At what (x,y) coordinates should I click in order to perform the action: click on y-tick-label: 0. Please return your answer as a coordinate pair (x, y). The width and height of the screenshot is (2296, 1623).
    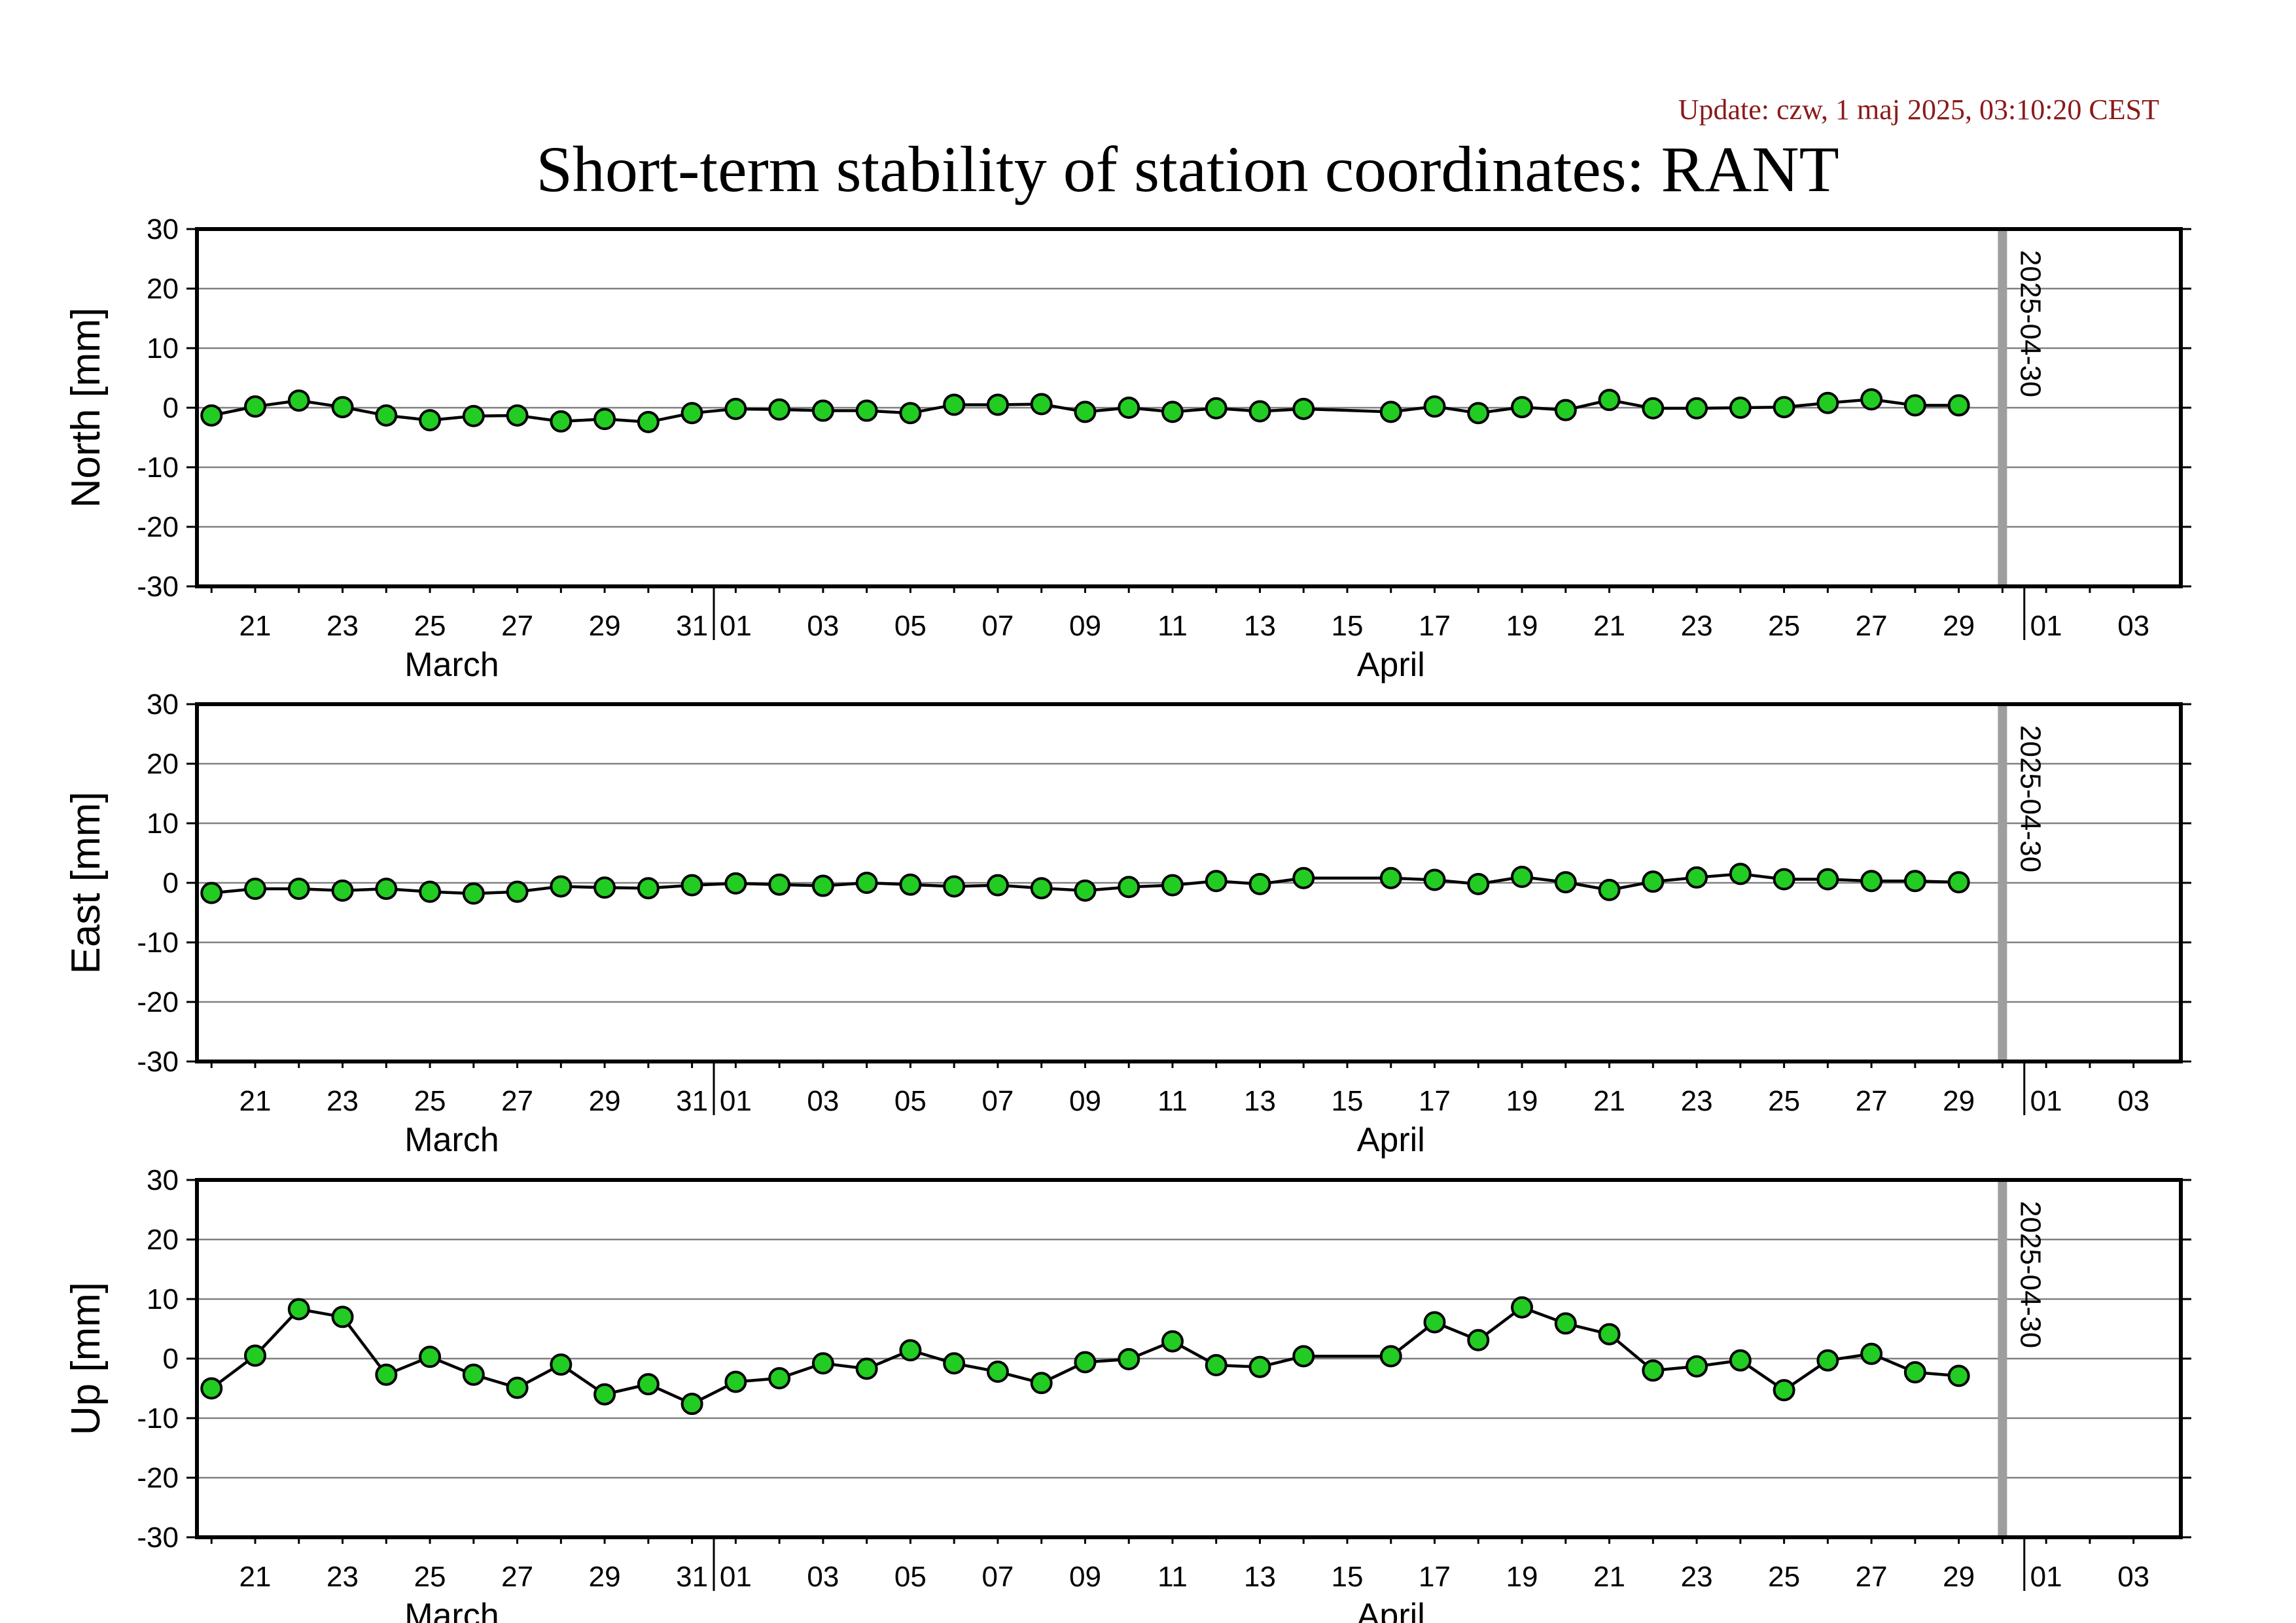
    Looking at the image, I should click on (171, 408).